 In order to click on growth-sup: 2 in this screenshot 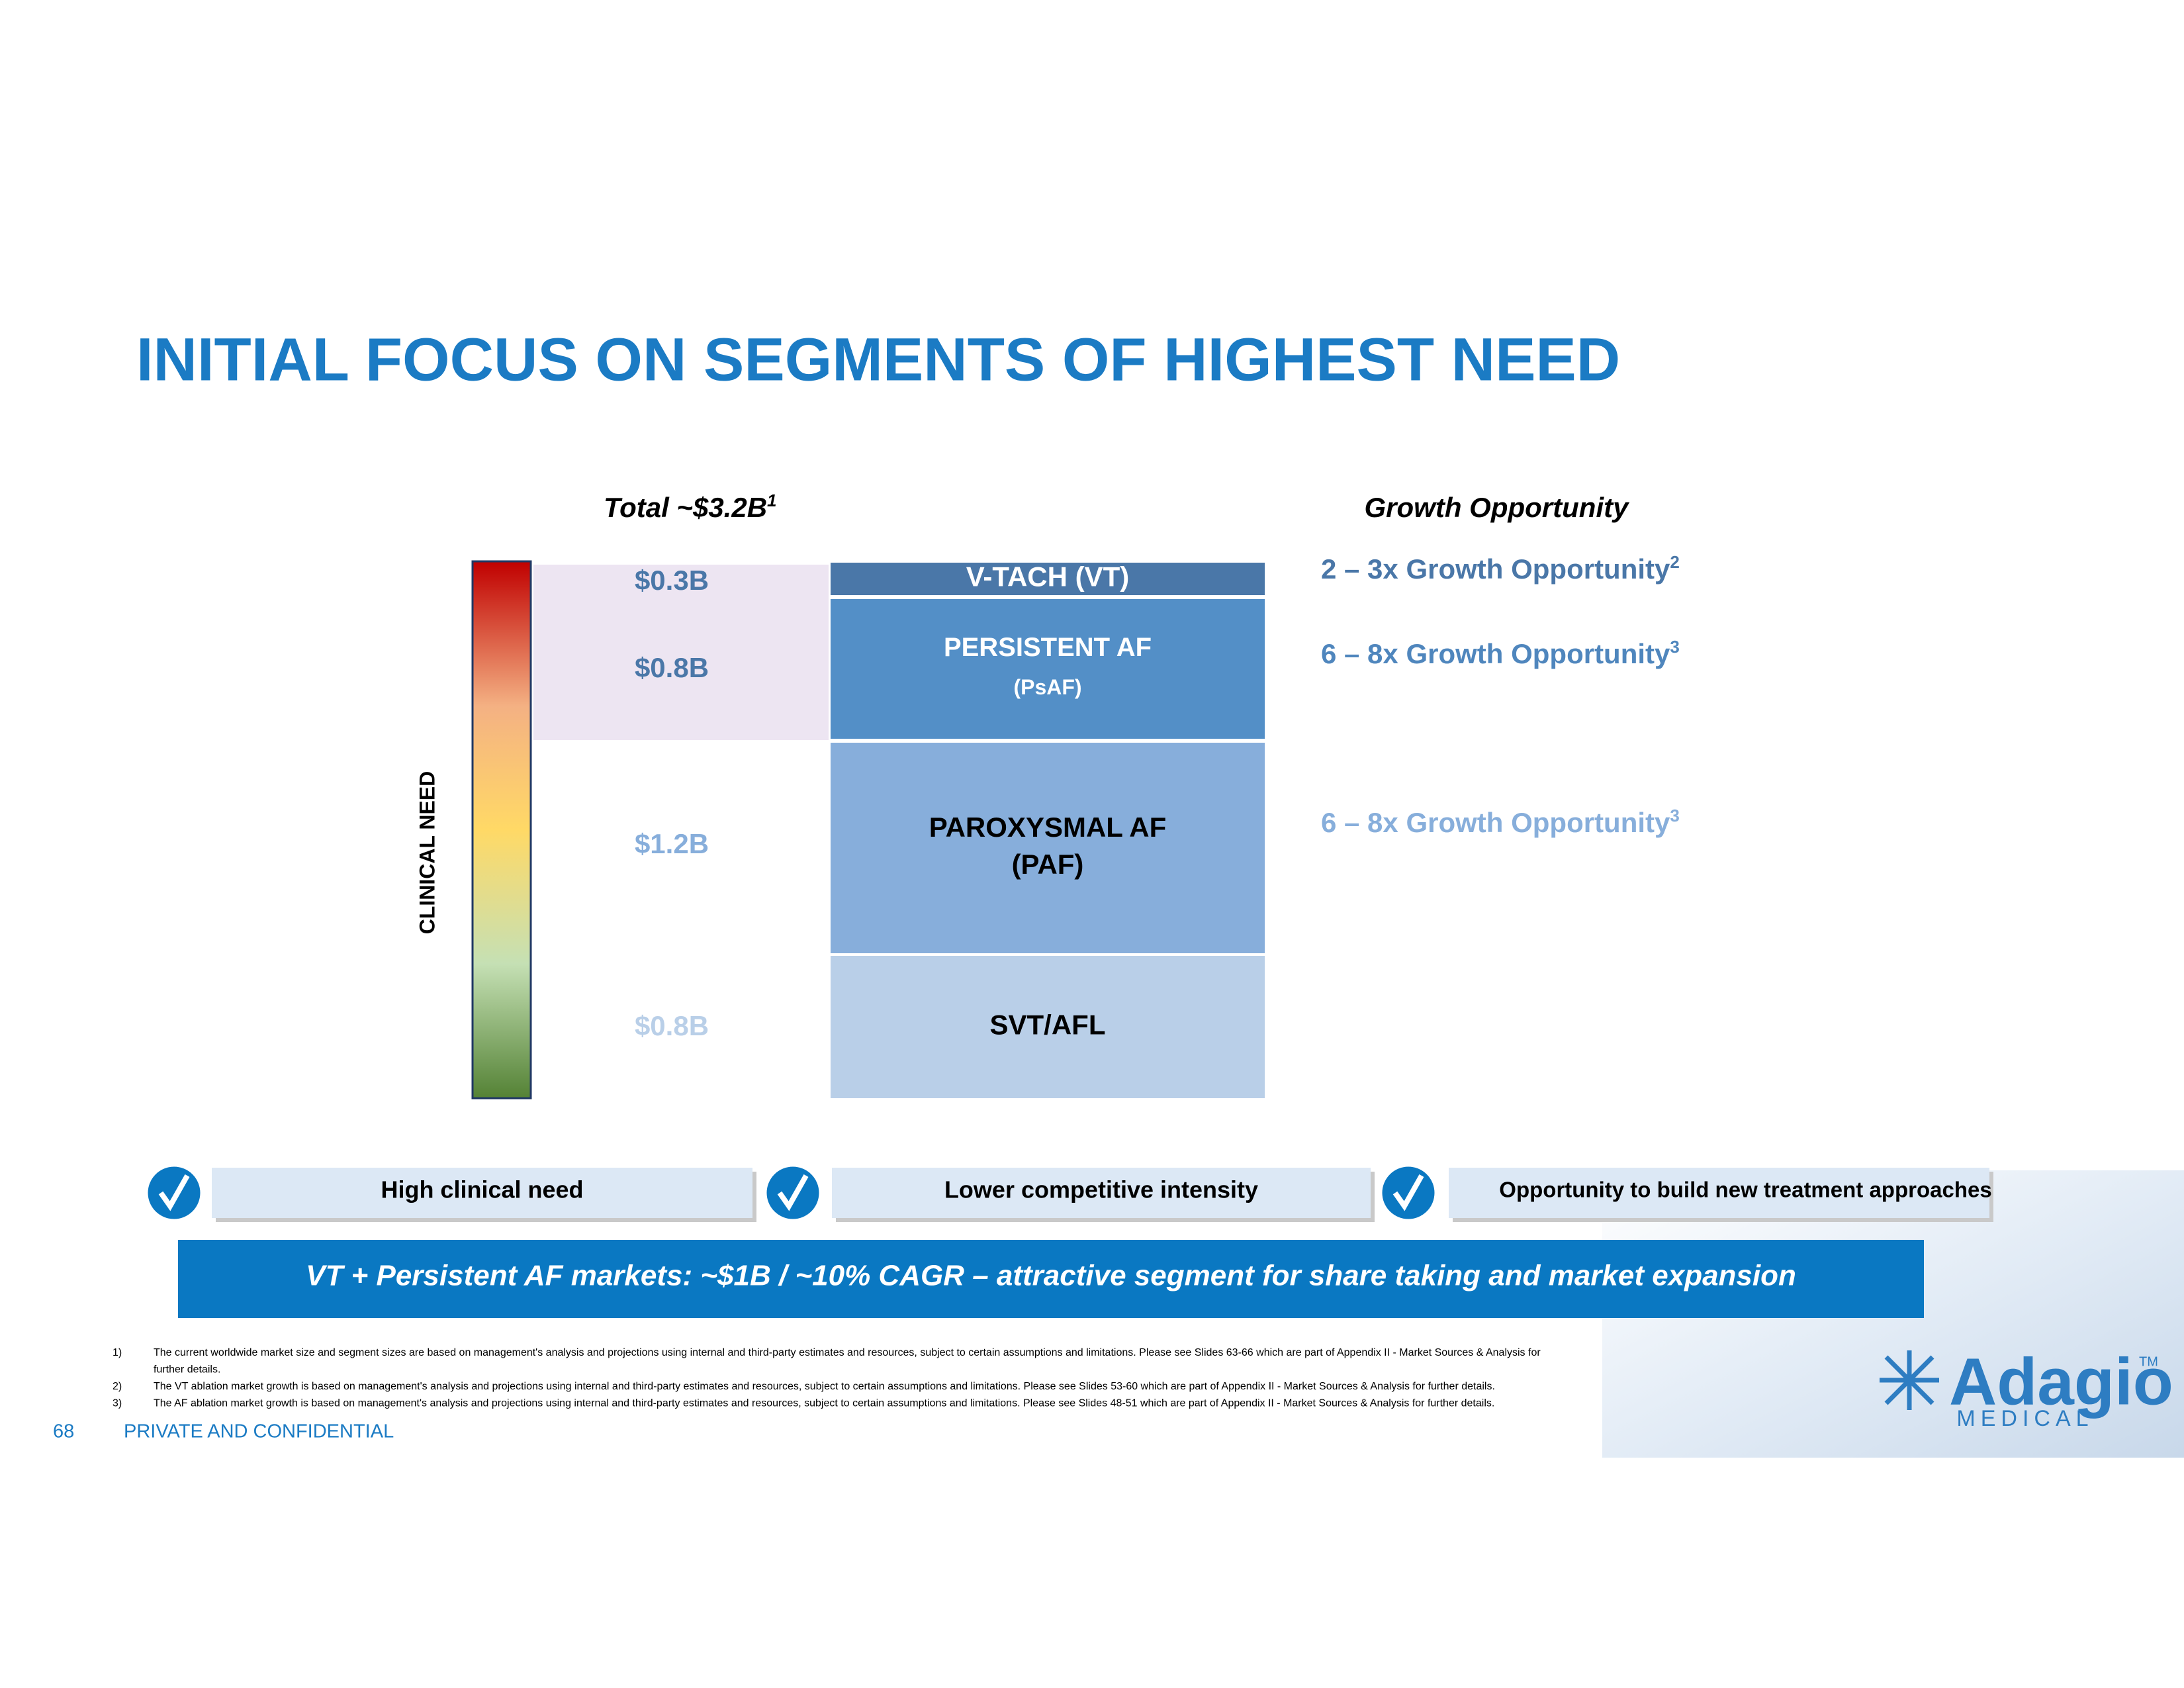, I will do `click(1675, 562)`.